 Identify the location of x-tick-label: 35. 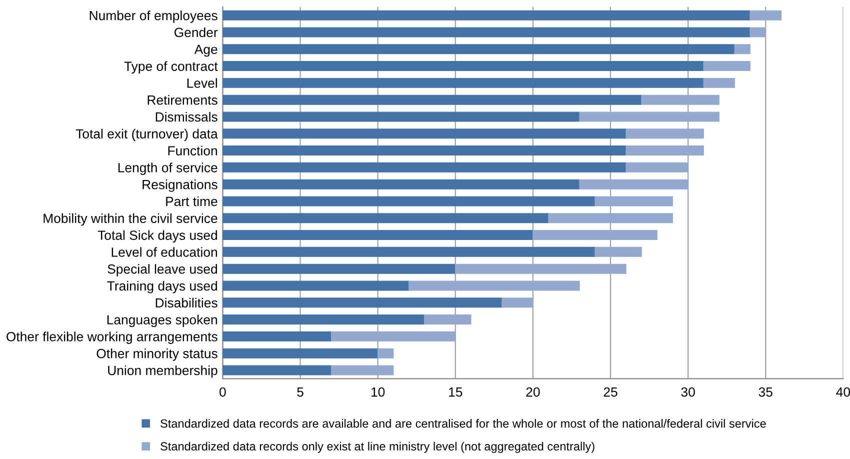
(765, 392).